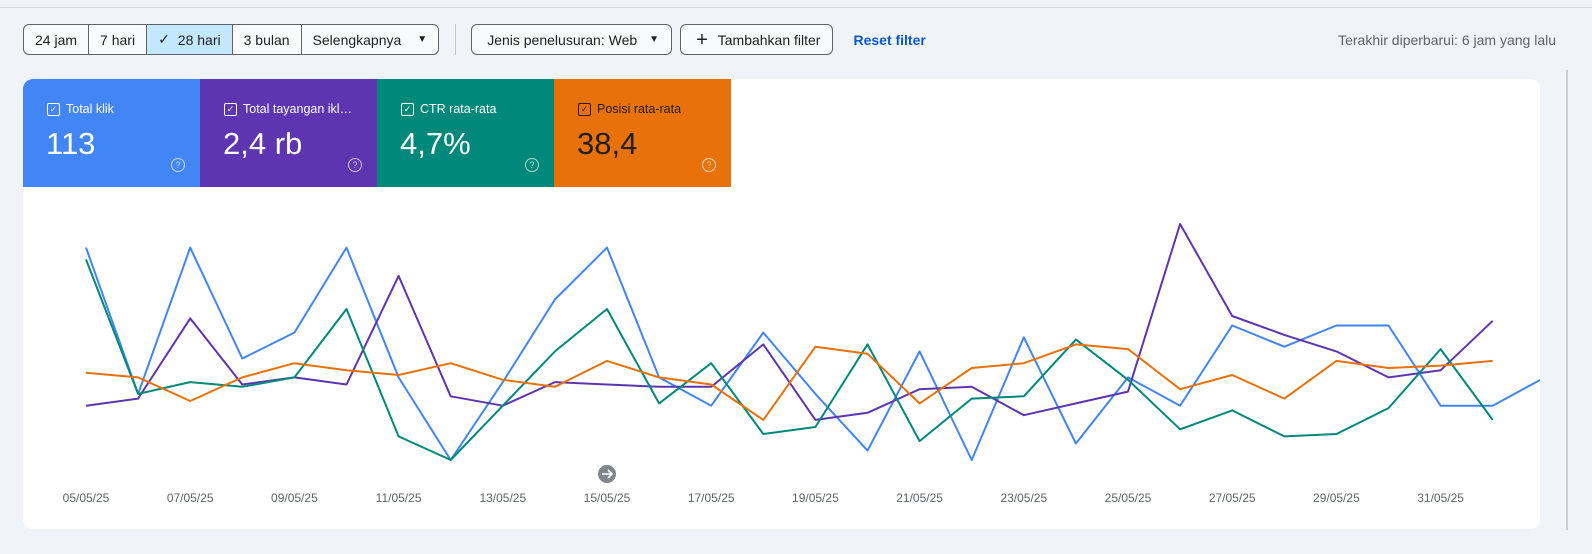 Image resolution: width=1592 pixels, height=554 pixels. What do you see at coordinates (1447, 40) in the screenshot?
I see `last-updated-text: Terakhir diperbarui: 6 jam yang lalu` at bounding box center [1447, 40].